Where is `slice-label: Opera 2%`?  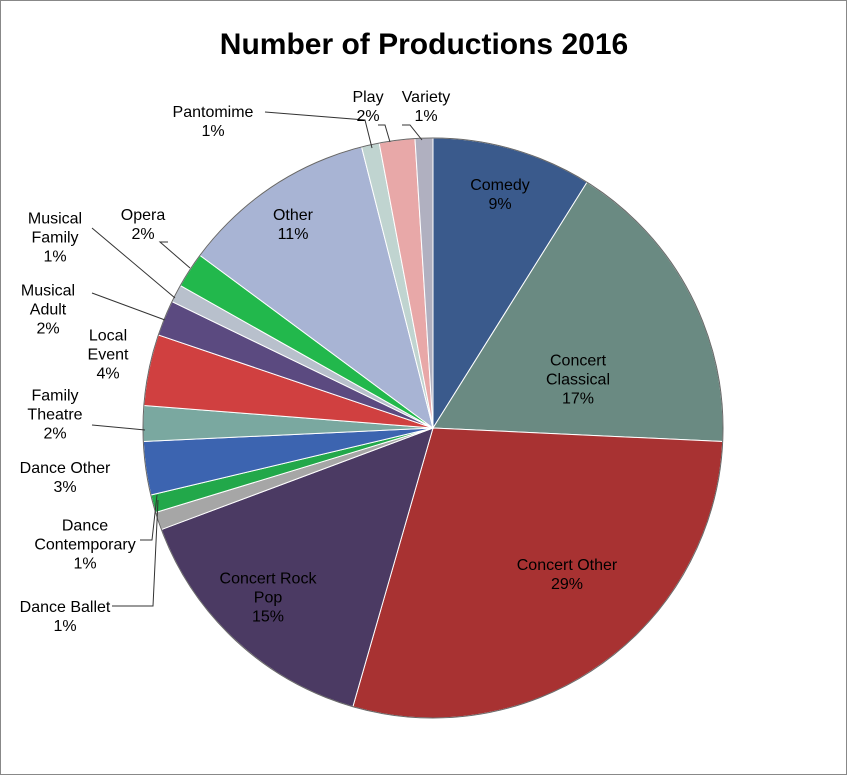 slice-label: Opera 2% is located at coordinates (143, 225).